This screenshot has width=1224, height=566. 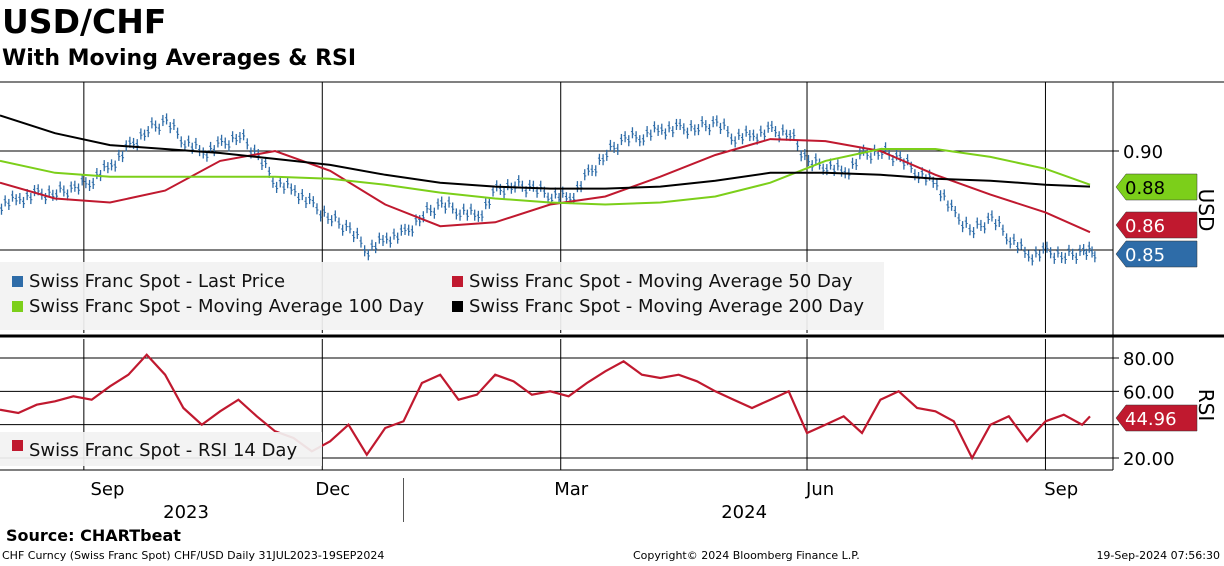 I want to click on x-year-label: 2023, so click(x=186, y=512).